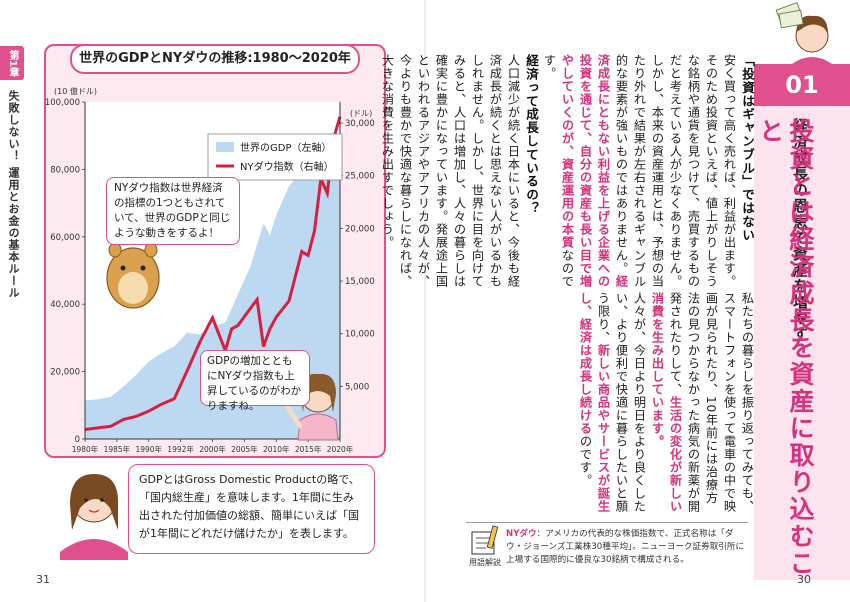 This screenshot has height=602, width=850. What do you see at coordinates (75, 91) in the screenshot?
I see `left-axis-unit: (10 億ドル)` at bounding box center [75, 91].